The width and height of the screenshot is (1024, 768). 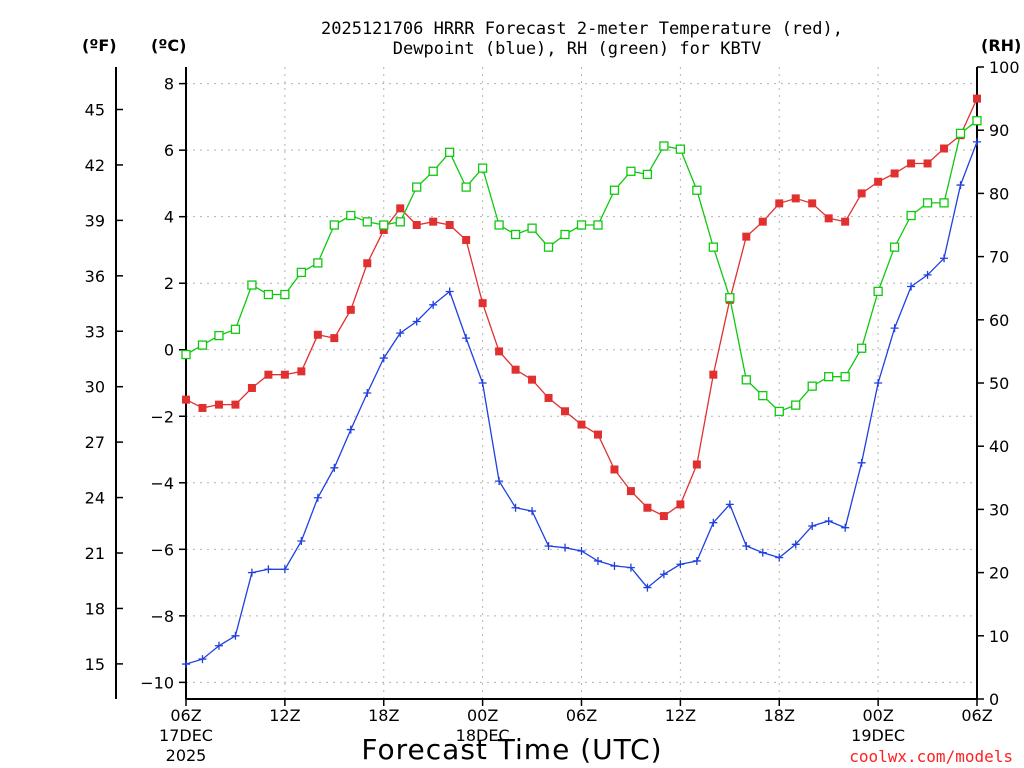 What do you see at coordinates (95, 220) in the screenshot?
I see `fahrenheit-tick-label: 39` at bounding box center [95, 220].